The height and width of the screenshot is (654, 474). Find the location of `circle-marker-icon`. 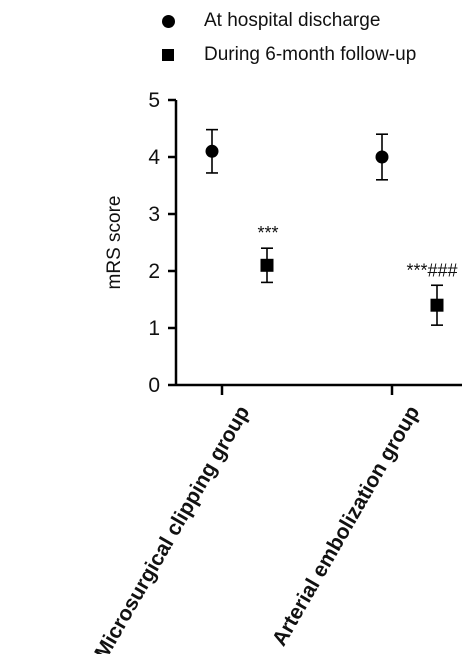

circle-marker-icon is located at coordinates (168, 21).